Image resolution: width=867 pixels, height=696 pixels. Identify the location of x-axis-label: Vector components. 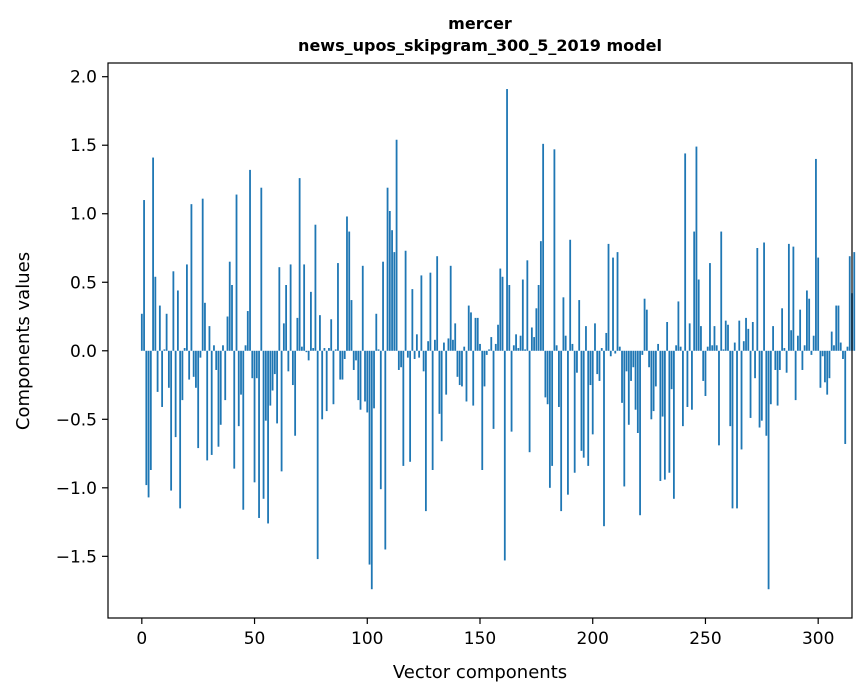
(480, 672).